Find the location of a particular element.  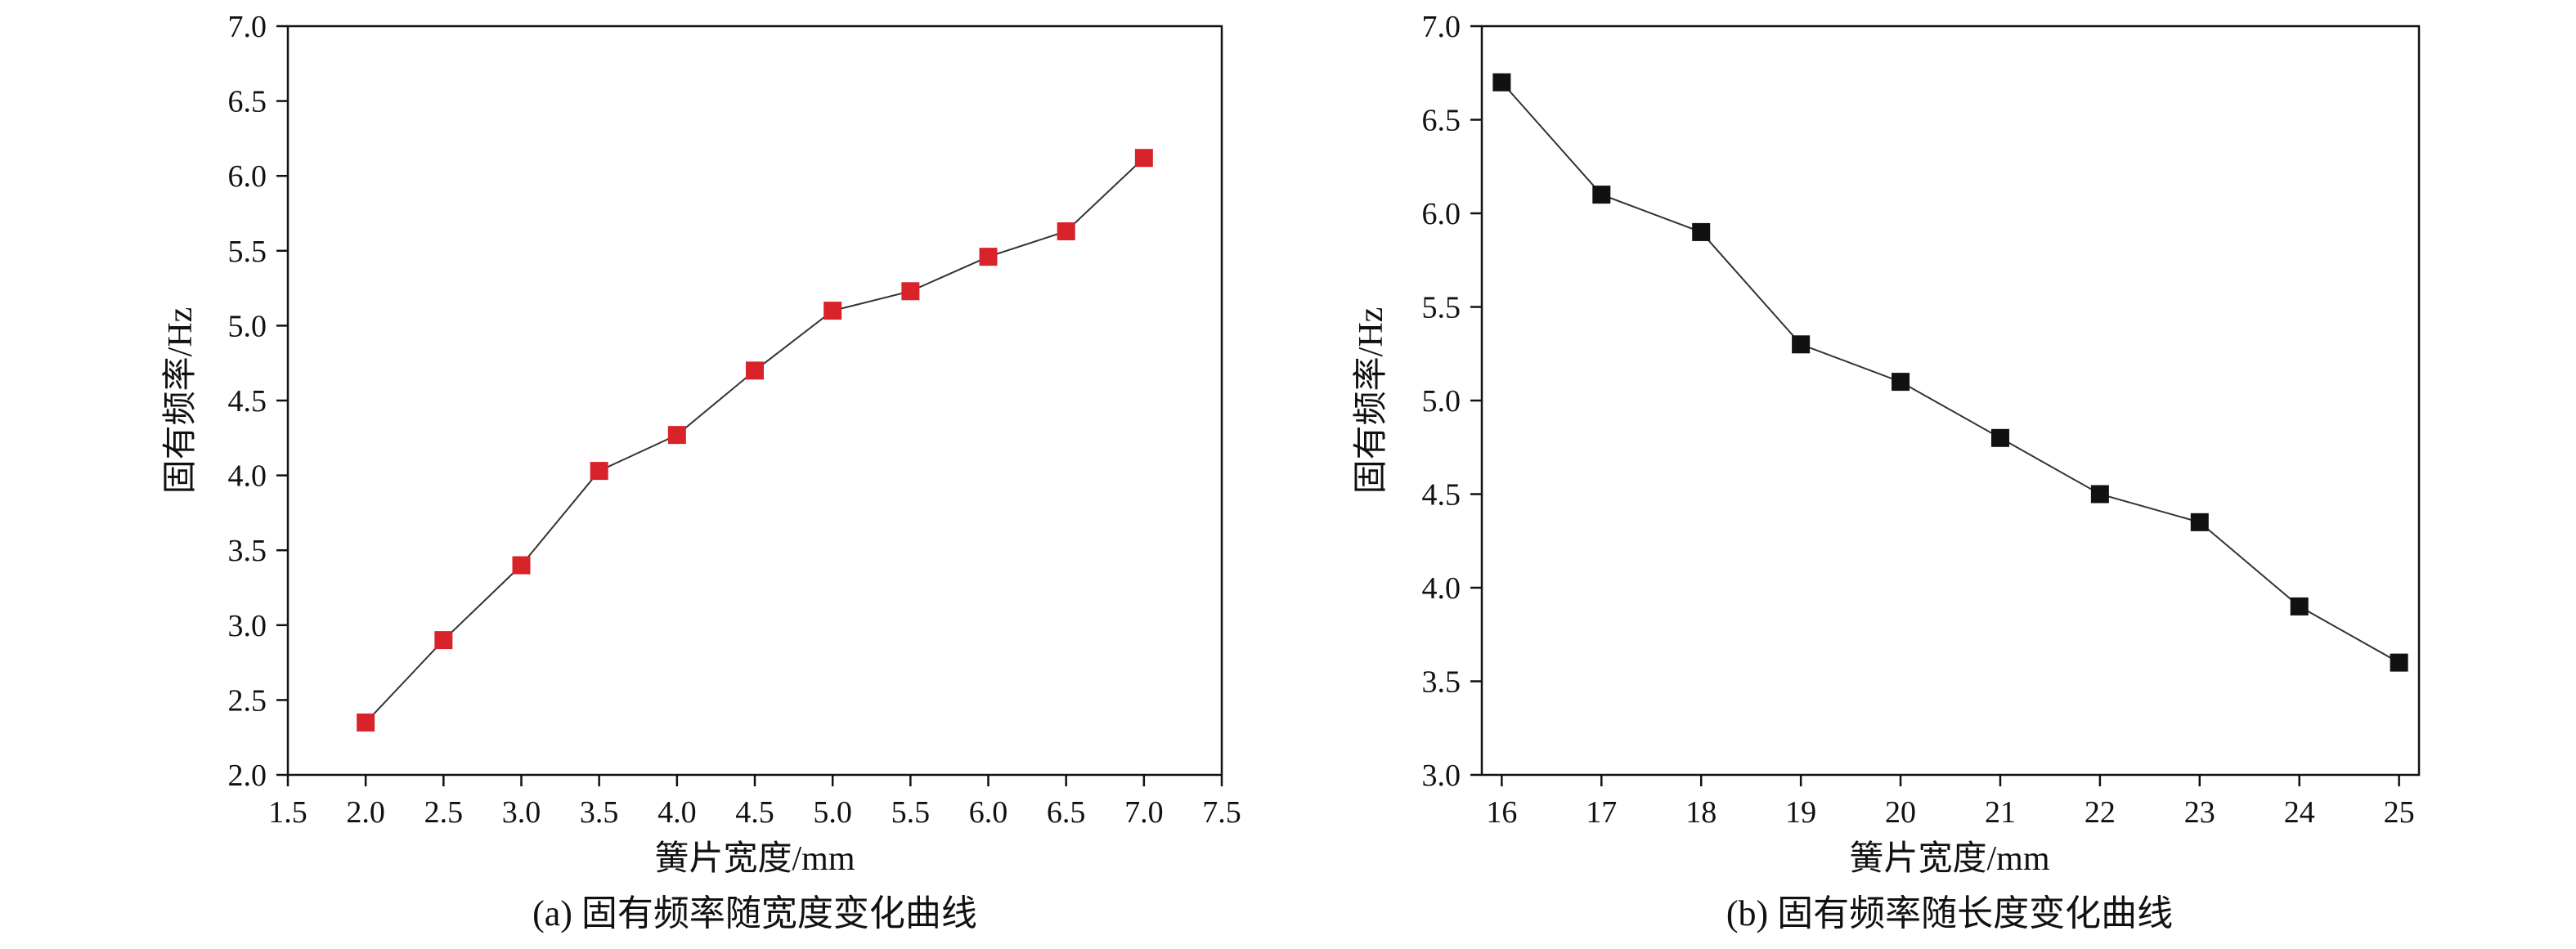

x-tick-label: 19 is located at coordinates (1801, 812).